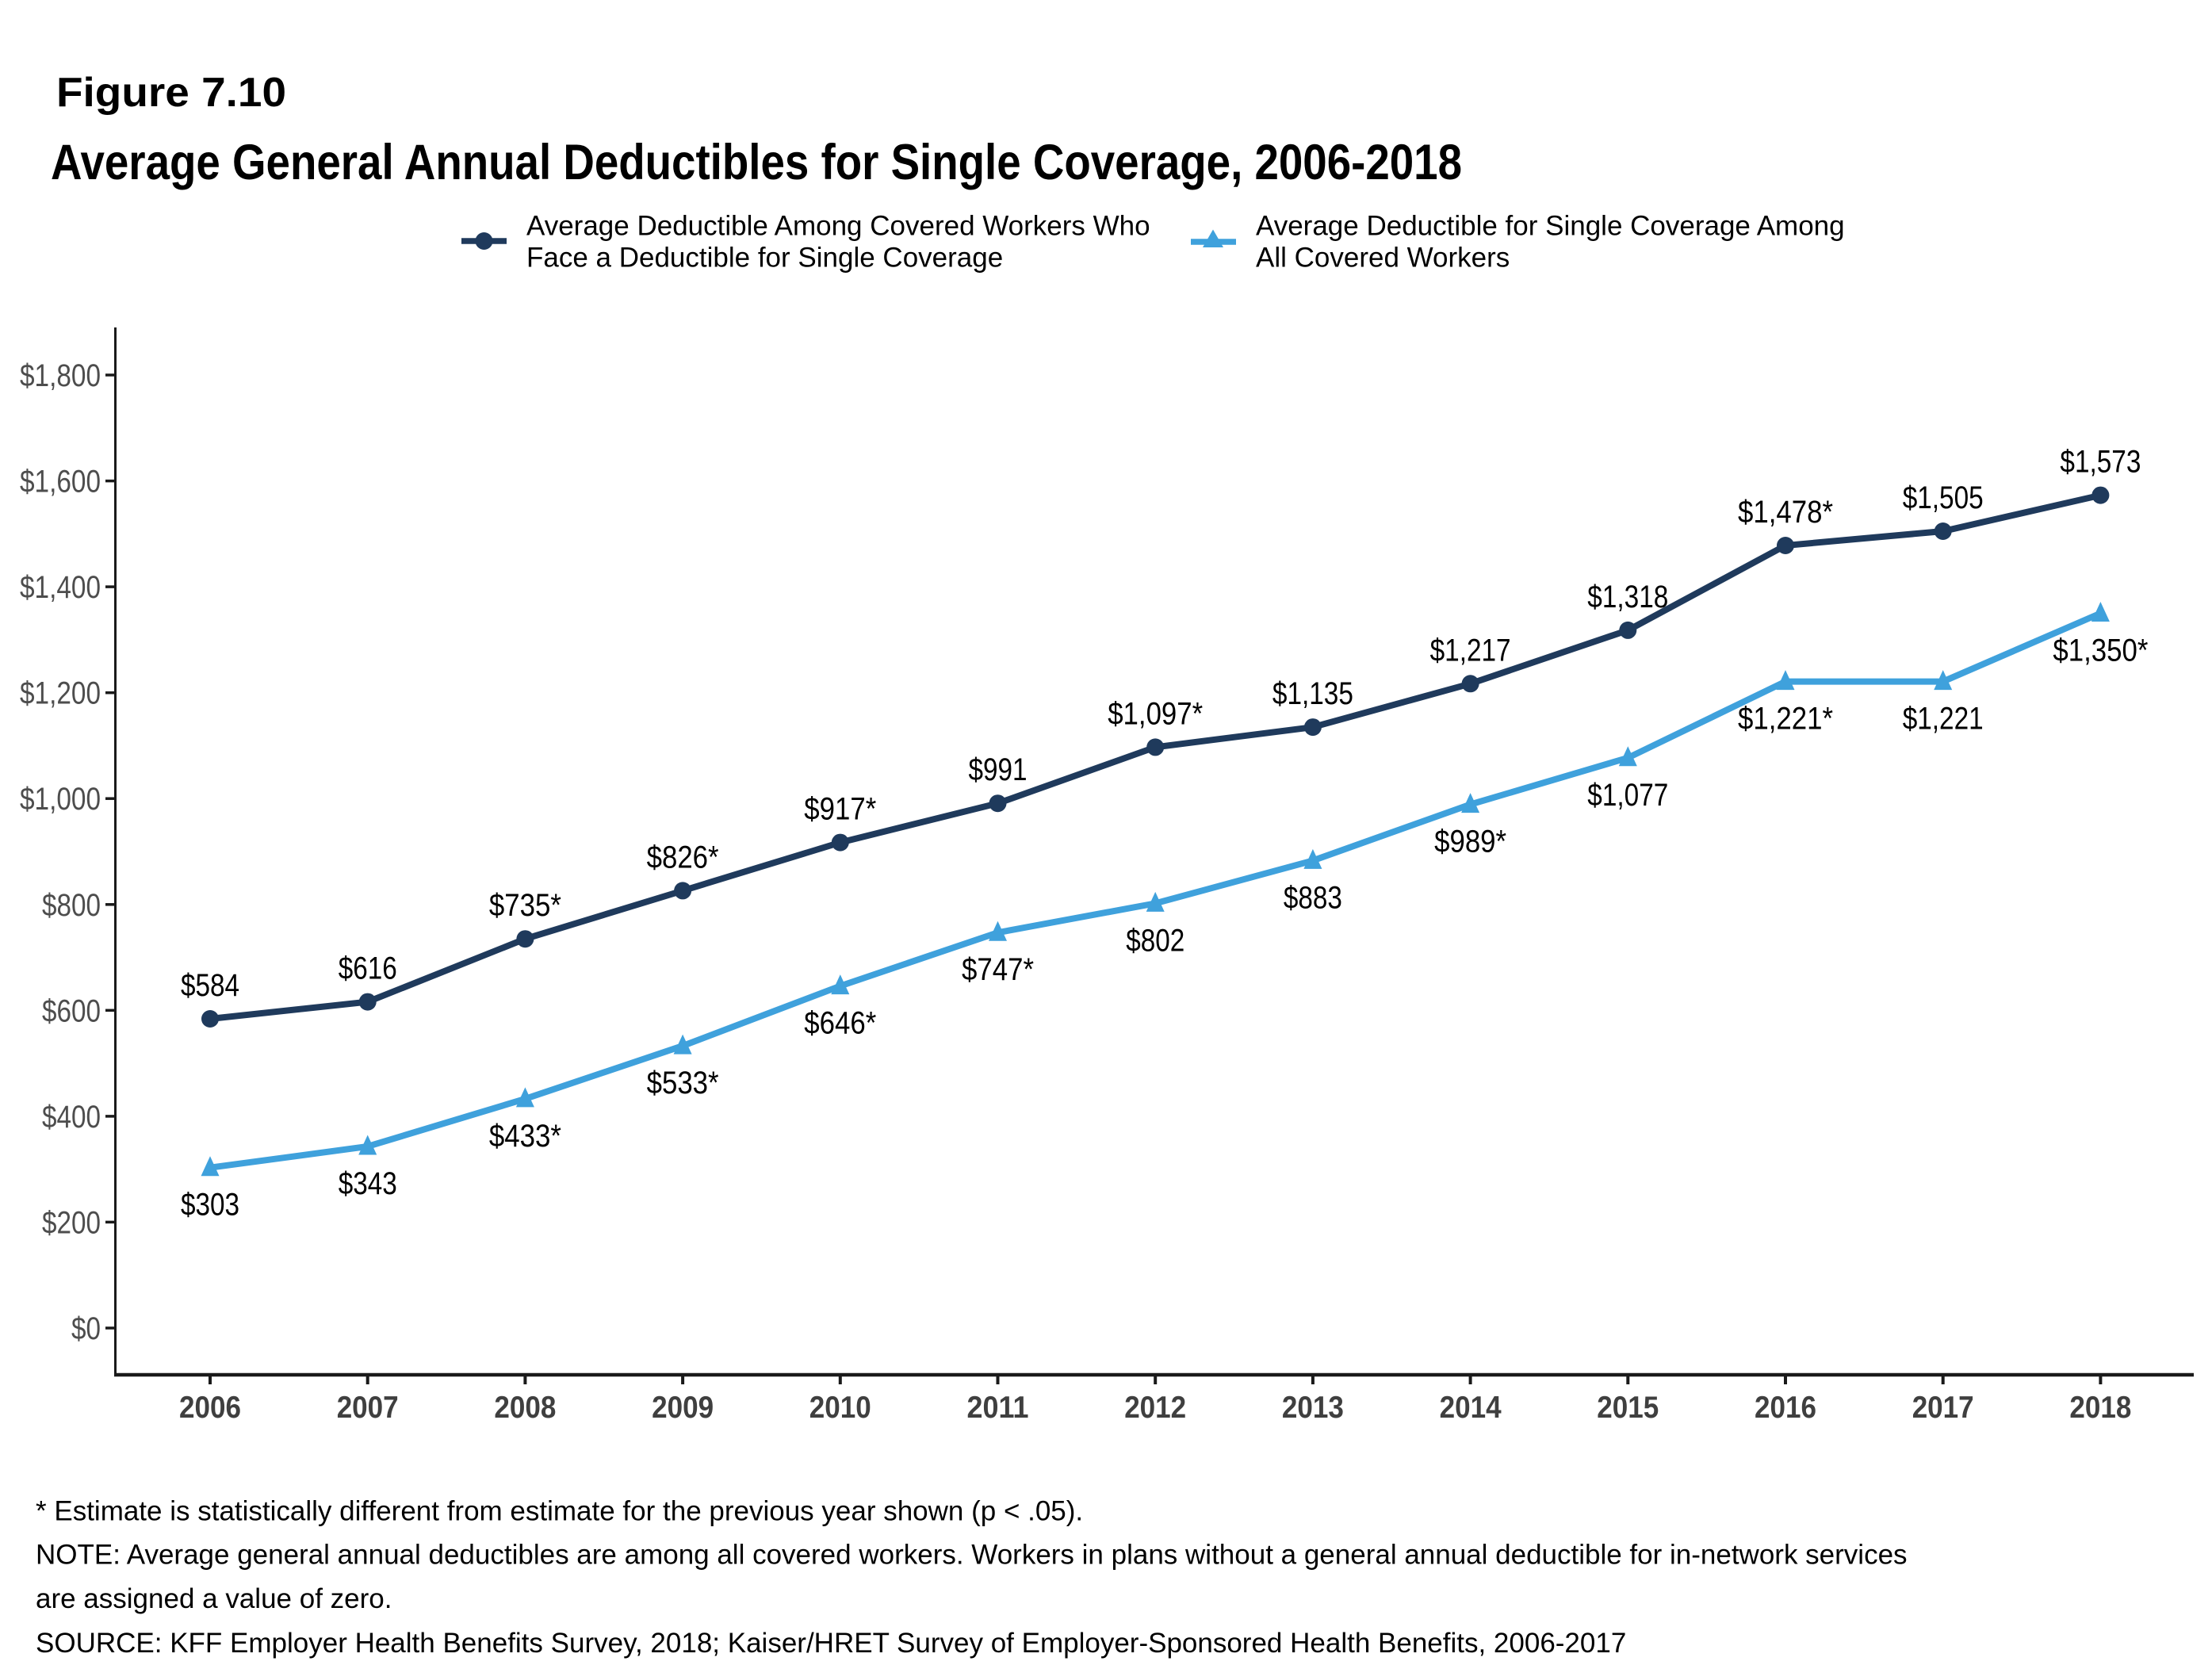 This screenshot has height=1665, width=2212. I want to click on svg-text: $1,318, so click(1627, 597).